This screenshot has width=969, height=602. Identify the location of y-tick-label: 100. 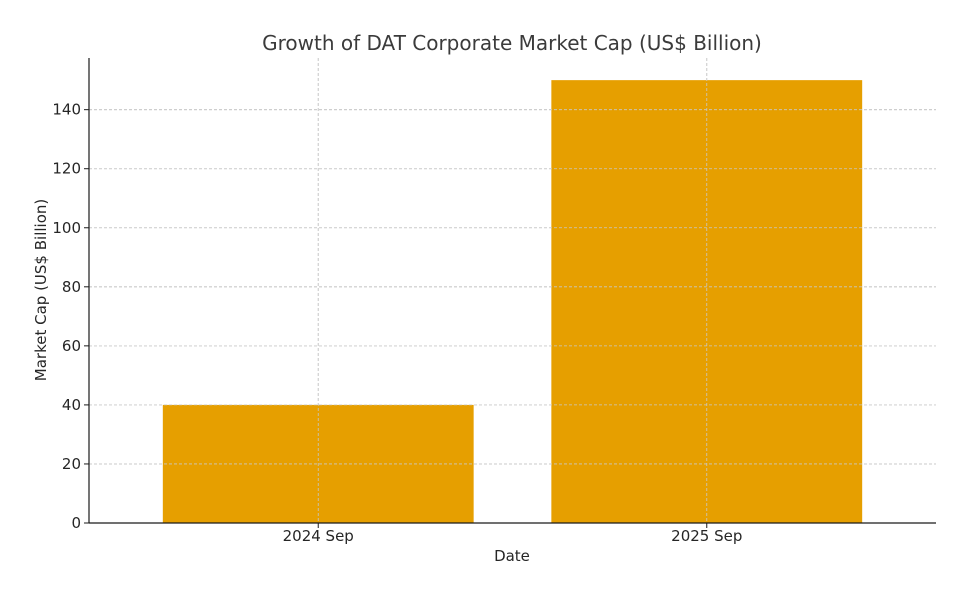
(66, 228).